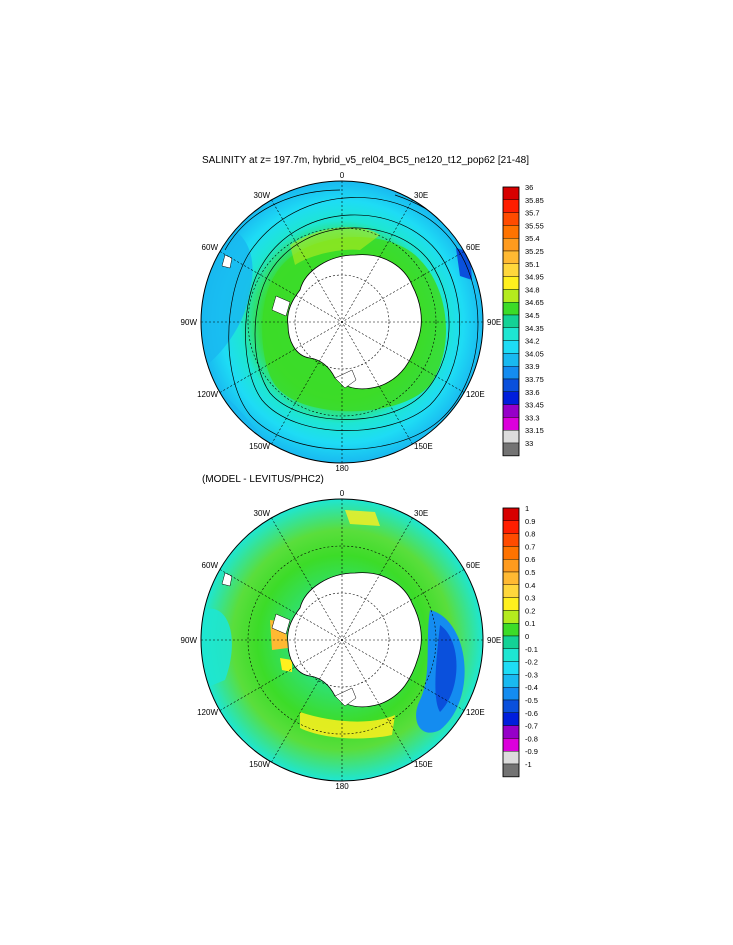 Image resolution: width=733 pixels, height=945 pixels. I want to click on colorbar-label: 0.6, so click(530, 559).